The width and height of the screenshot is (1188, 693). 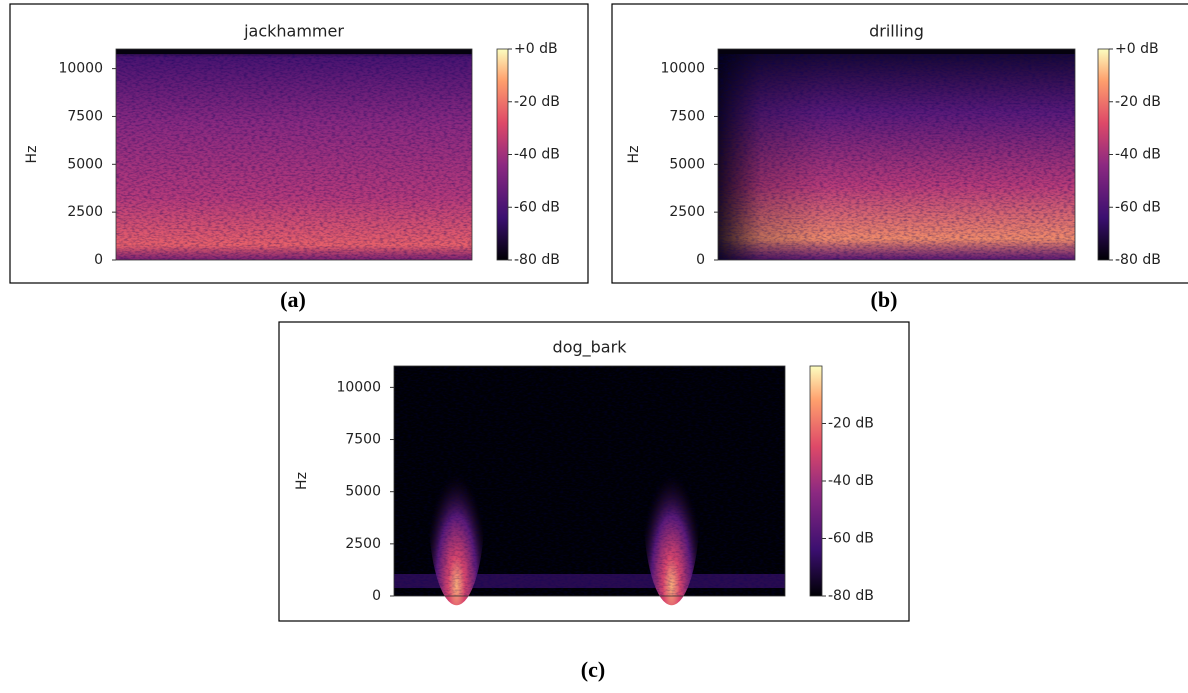 I want to click on chart-title: jackhammer, so click(x=293, y=31).